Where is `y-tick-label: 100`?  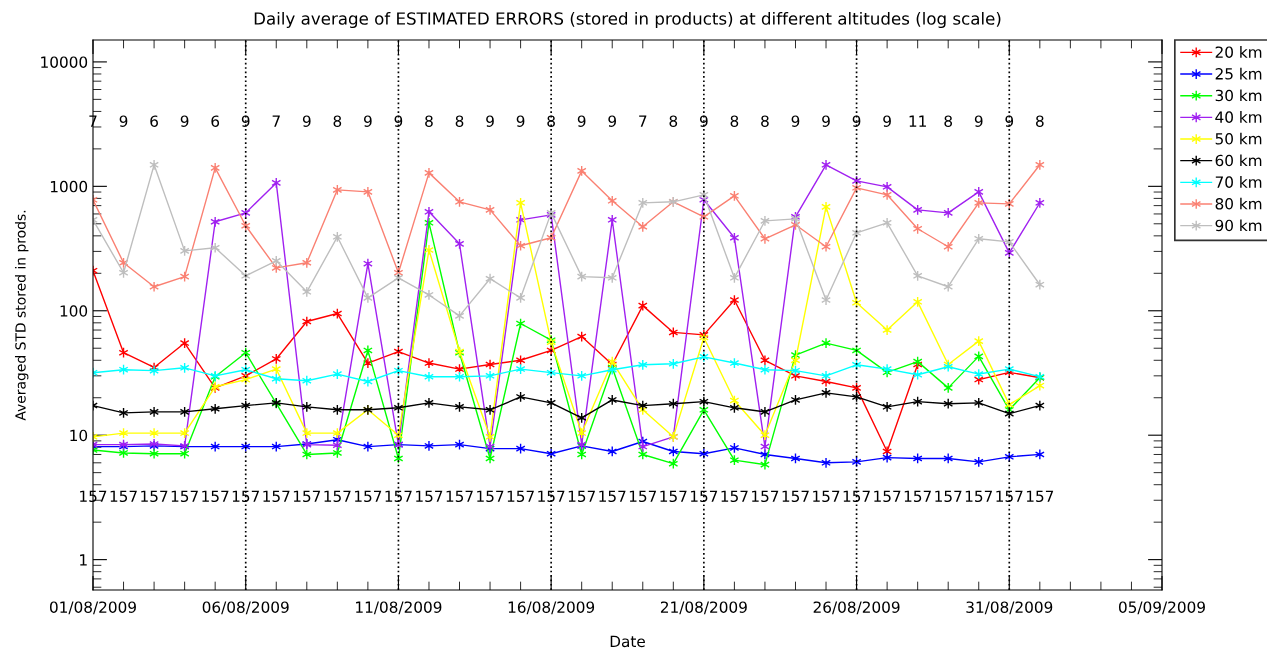 y-tick-label: 100 is located at coordinates (74, 311).